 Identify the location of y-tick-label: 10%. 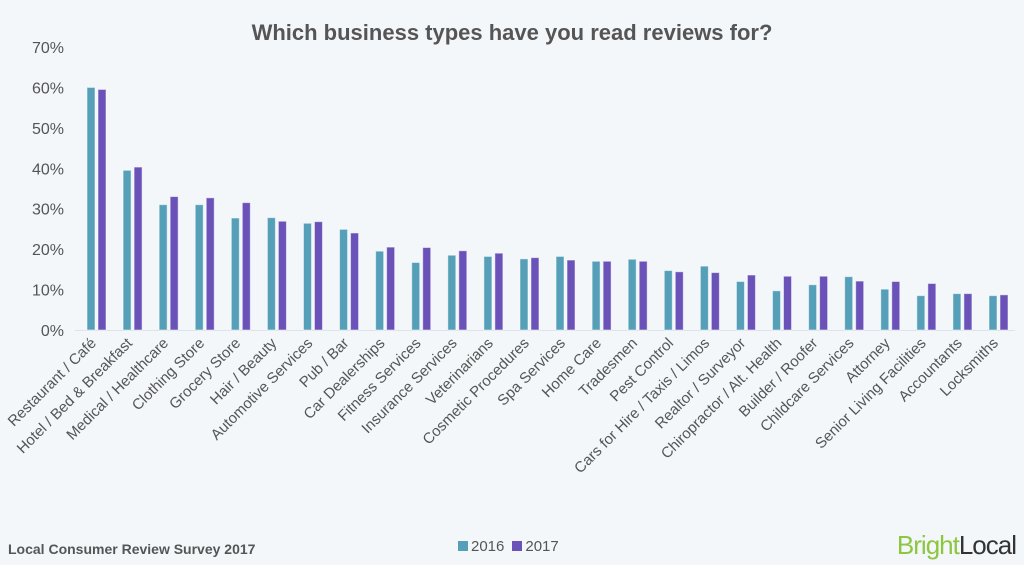
(48, 291).